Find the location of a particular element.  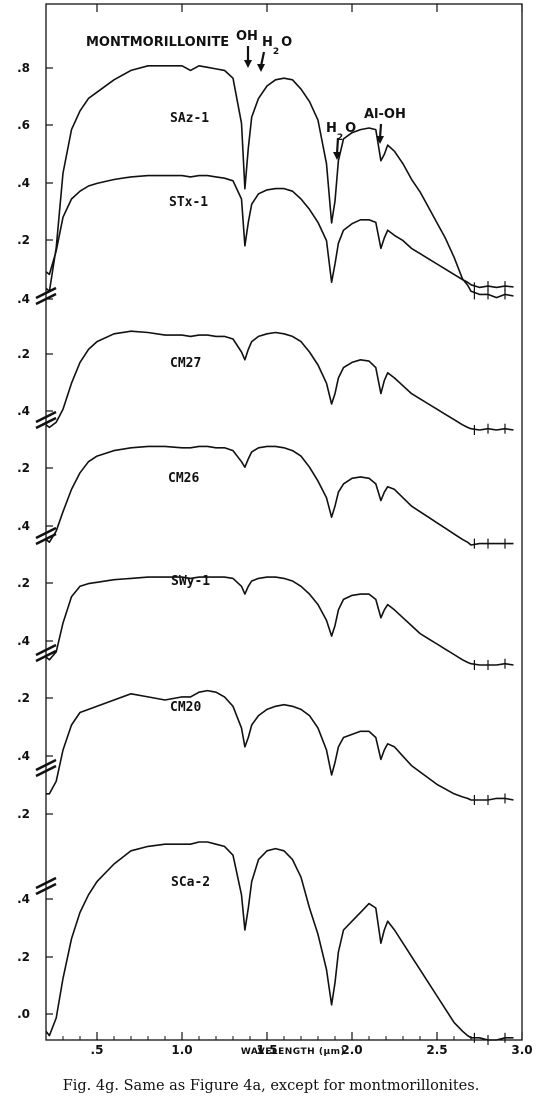

annotation-layer: OH H2O H2O Al-OH is located at coordinates (321, 94).